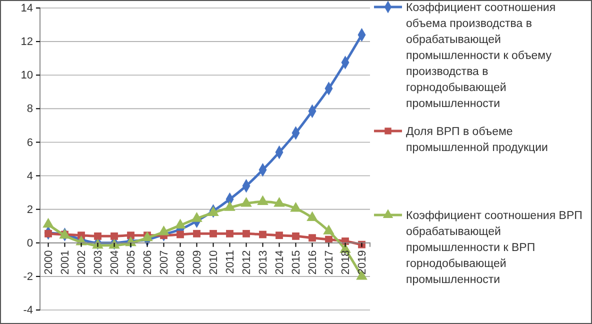 The width and height of the screenshot is (592, 324). I want to click on x-tick-label: 2012, so click(247, 262).